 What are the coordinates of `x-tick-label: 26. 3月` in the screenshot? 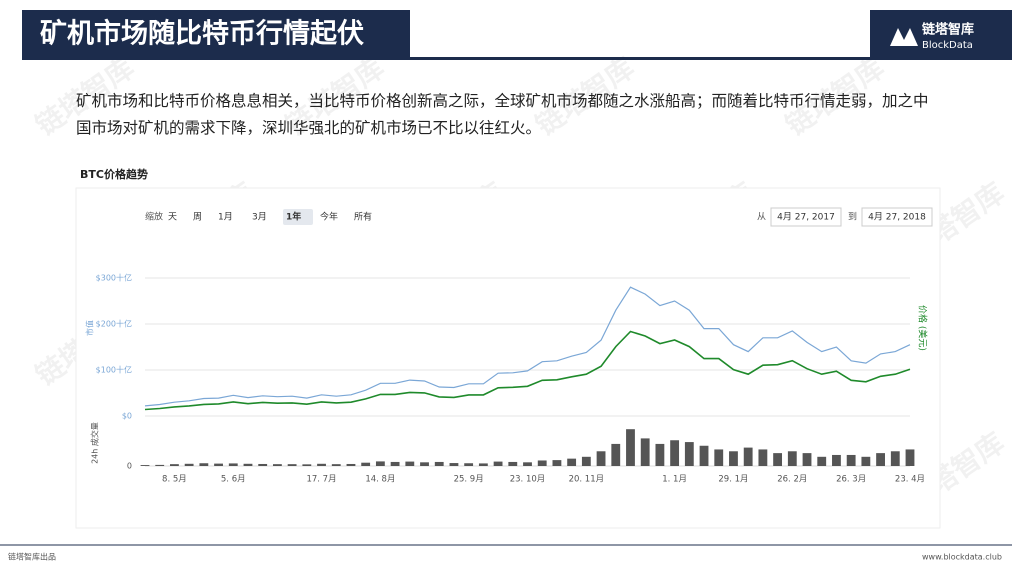 It's located at (851, 480).